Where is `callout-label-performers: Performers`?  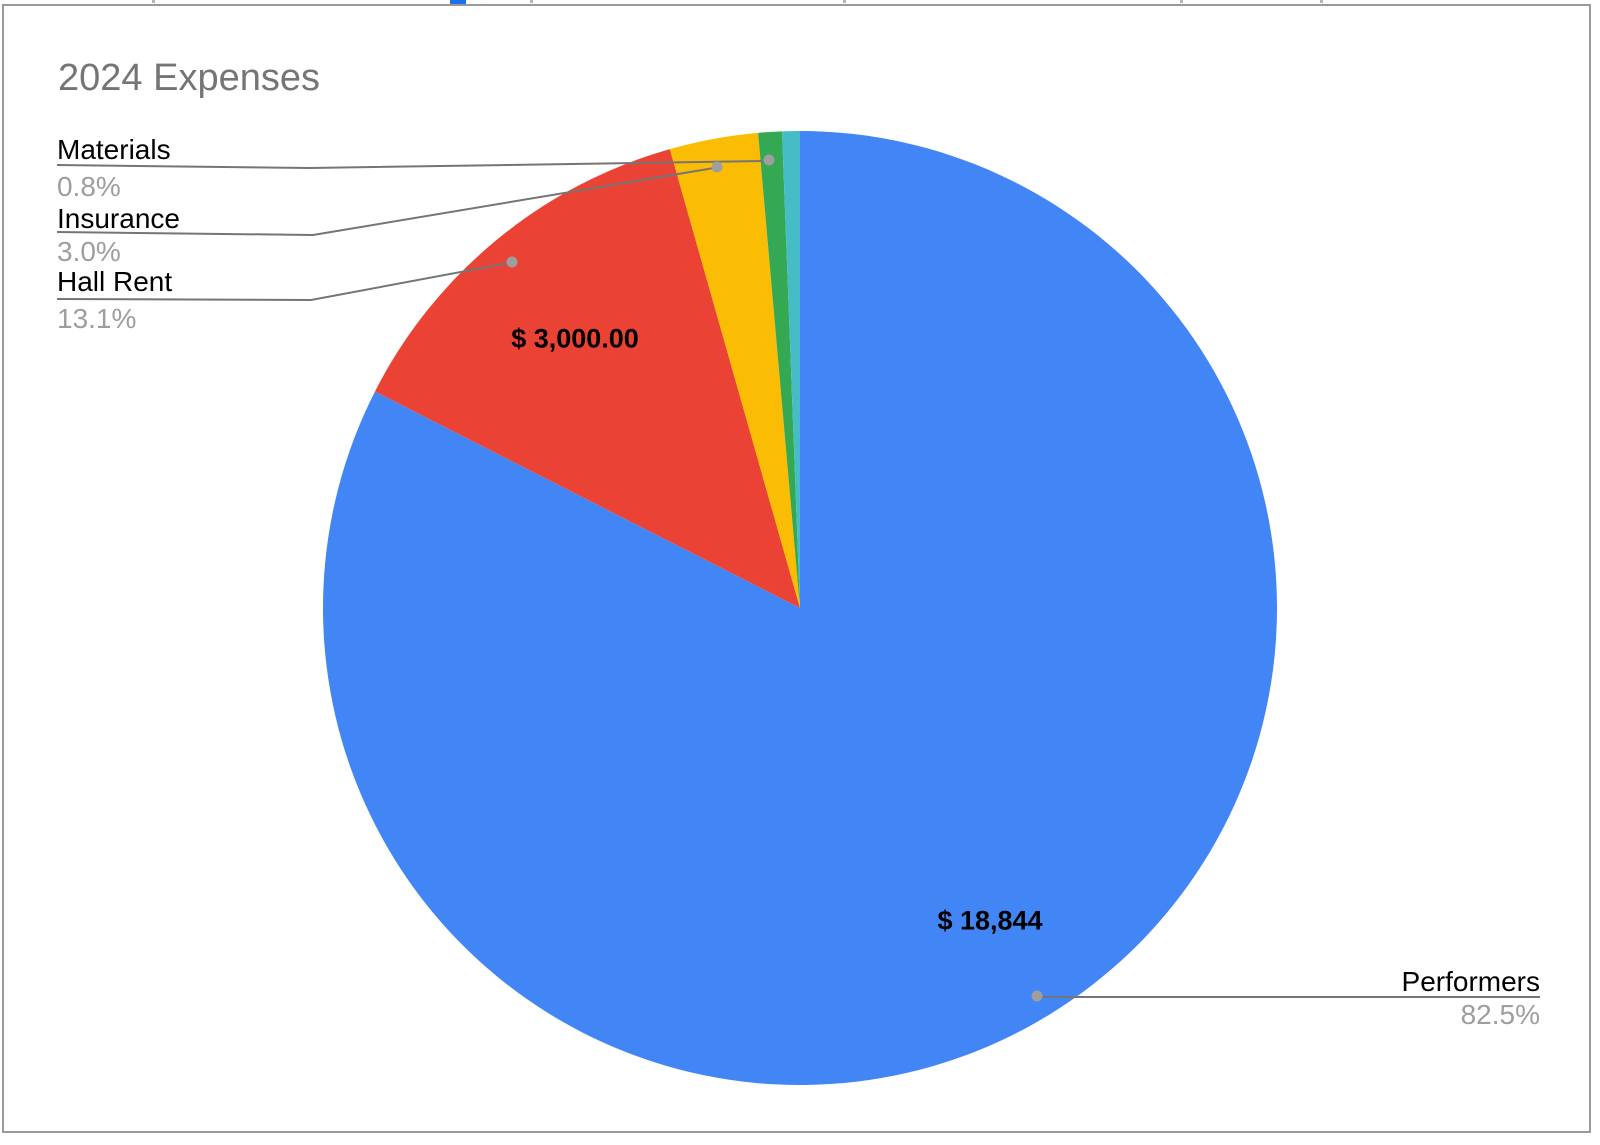 callout-label-performers: Performers is located at coordinates (1470, 981).